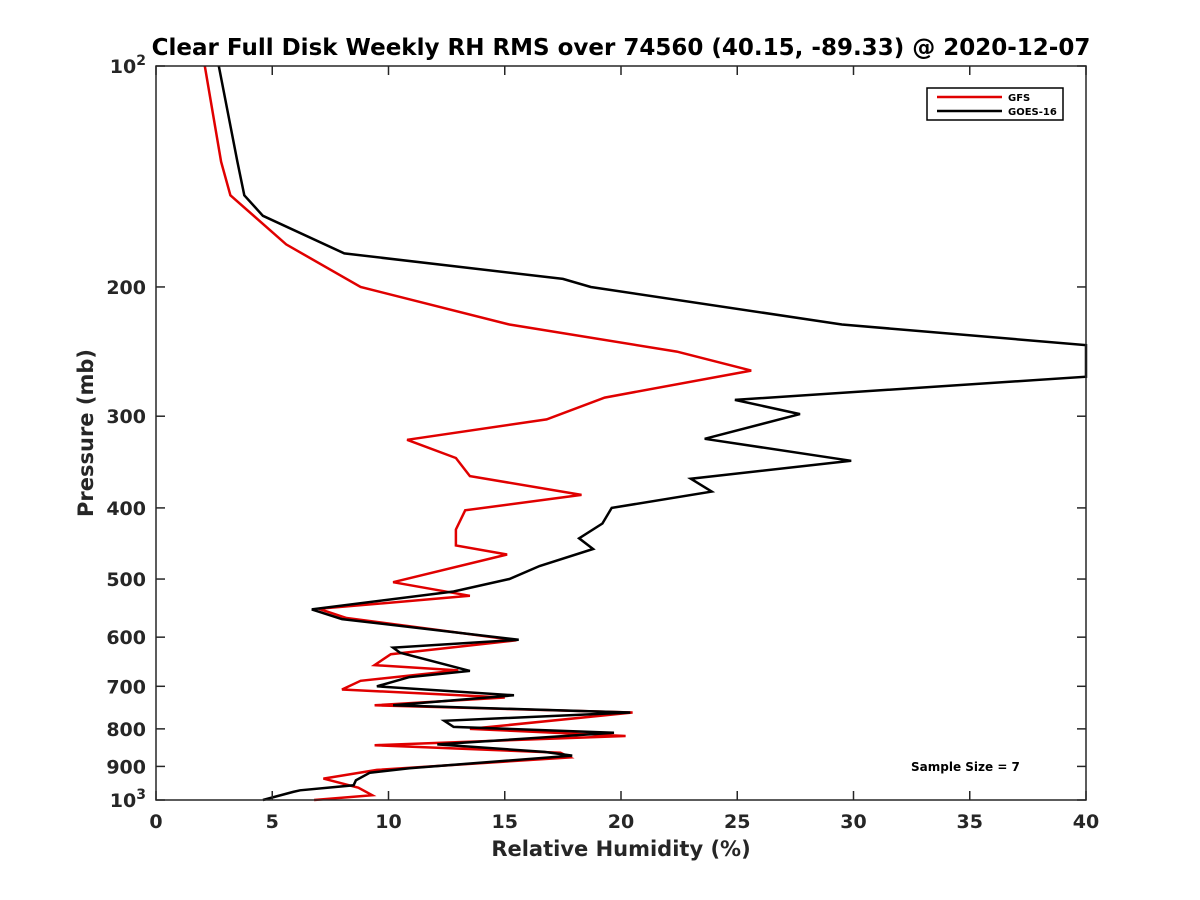 The height and width of the screenshot is (900, 1200). Describe the element at coordinates (272, 822) in the screenshot. I see `x-tick-label: 5` at that location.